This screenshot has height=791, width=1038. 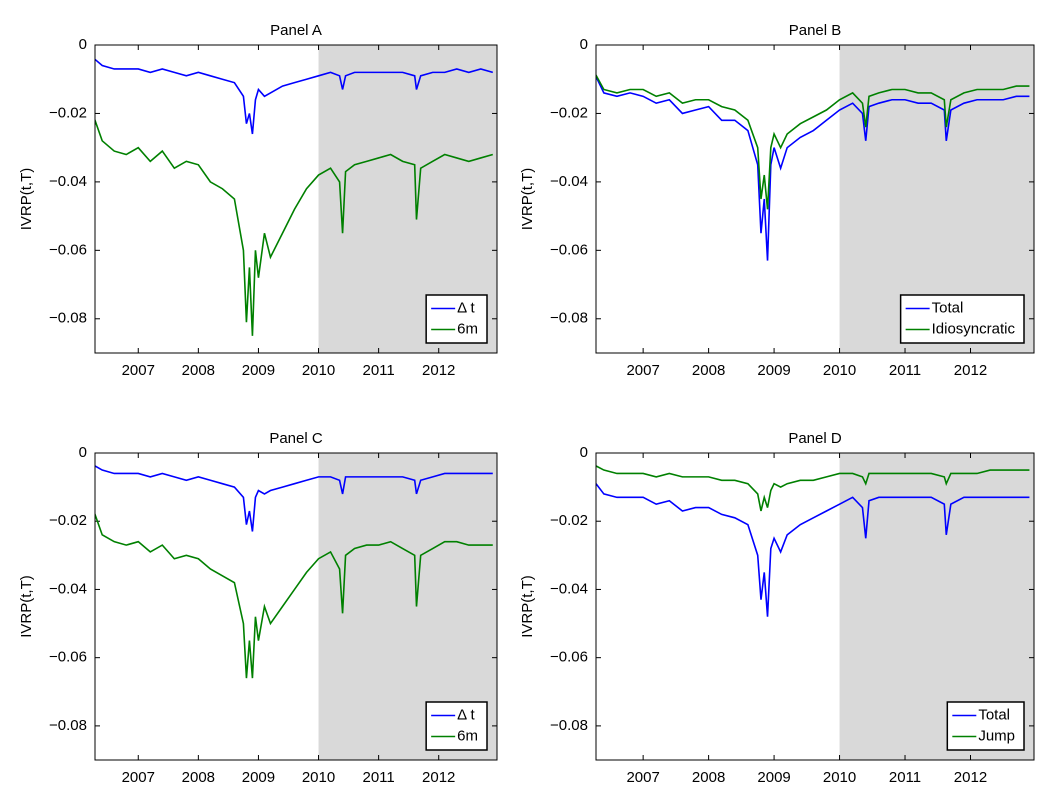 I want to click on panel-title: Panel B, so click(x=815, y=30).